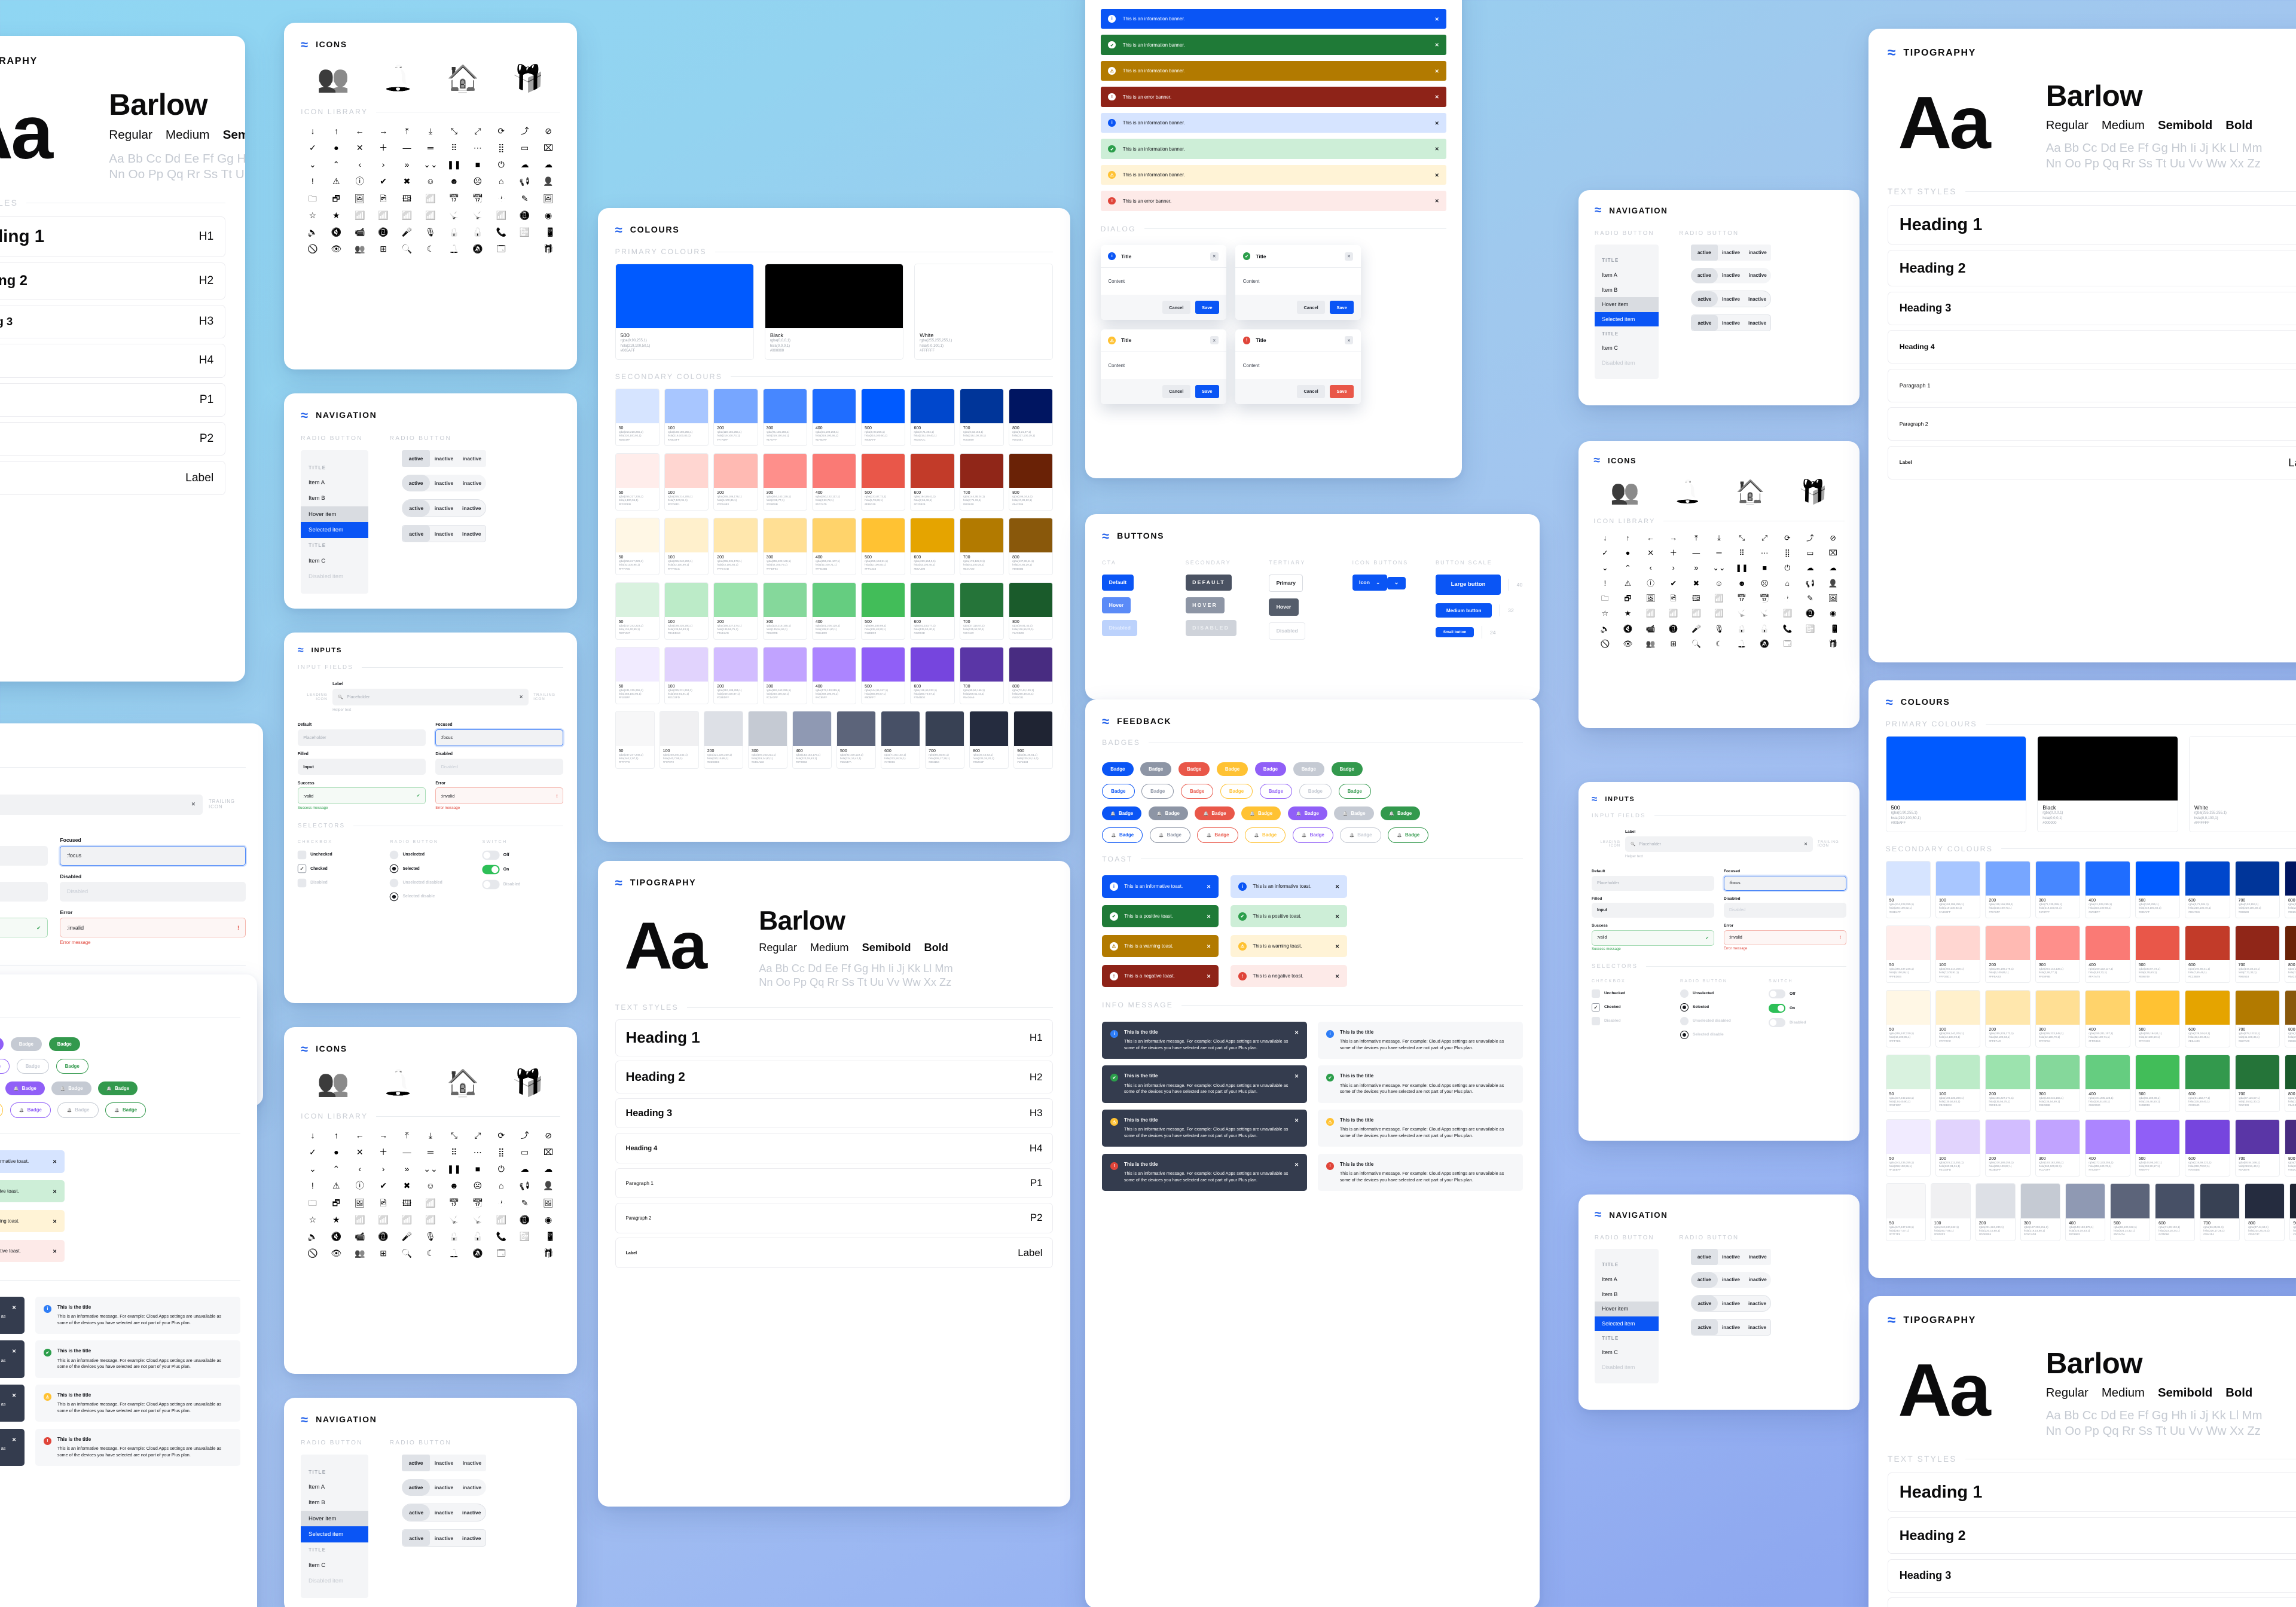 This screenshot has height=1607, width=2296. What do you see at coordinates (478, 181) in the screenshot?
I see `library-icon-40: ☹` at bounding box center [478, 181].